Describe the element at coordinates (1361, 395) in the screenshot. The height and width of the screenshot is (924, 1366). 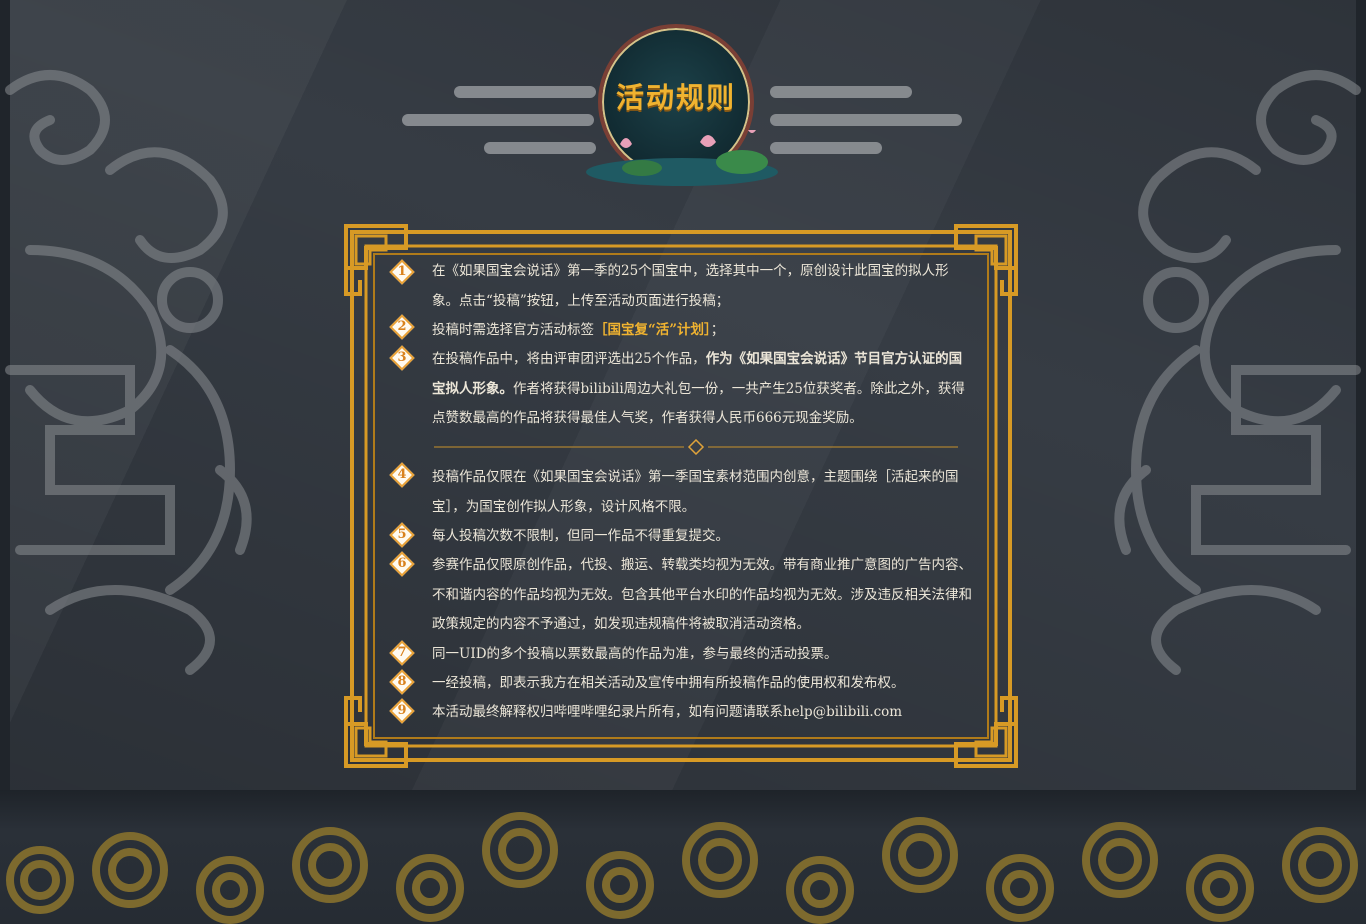
I see `right-edge` at that location.